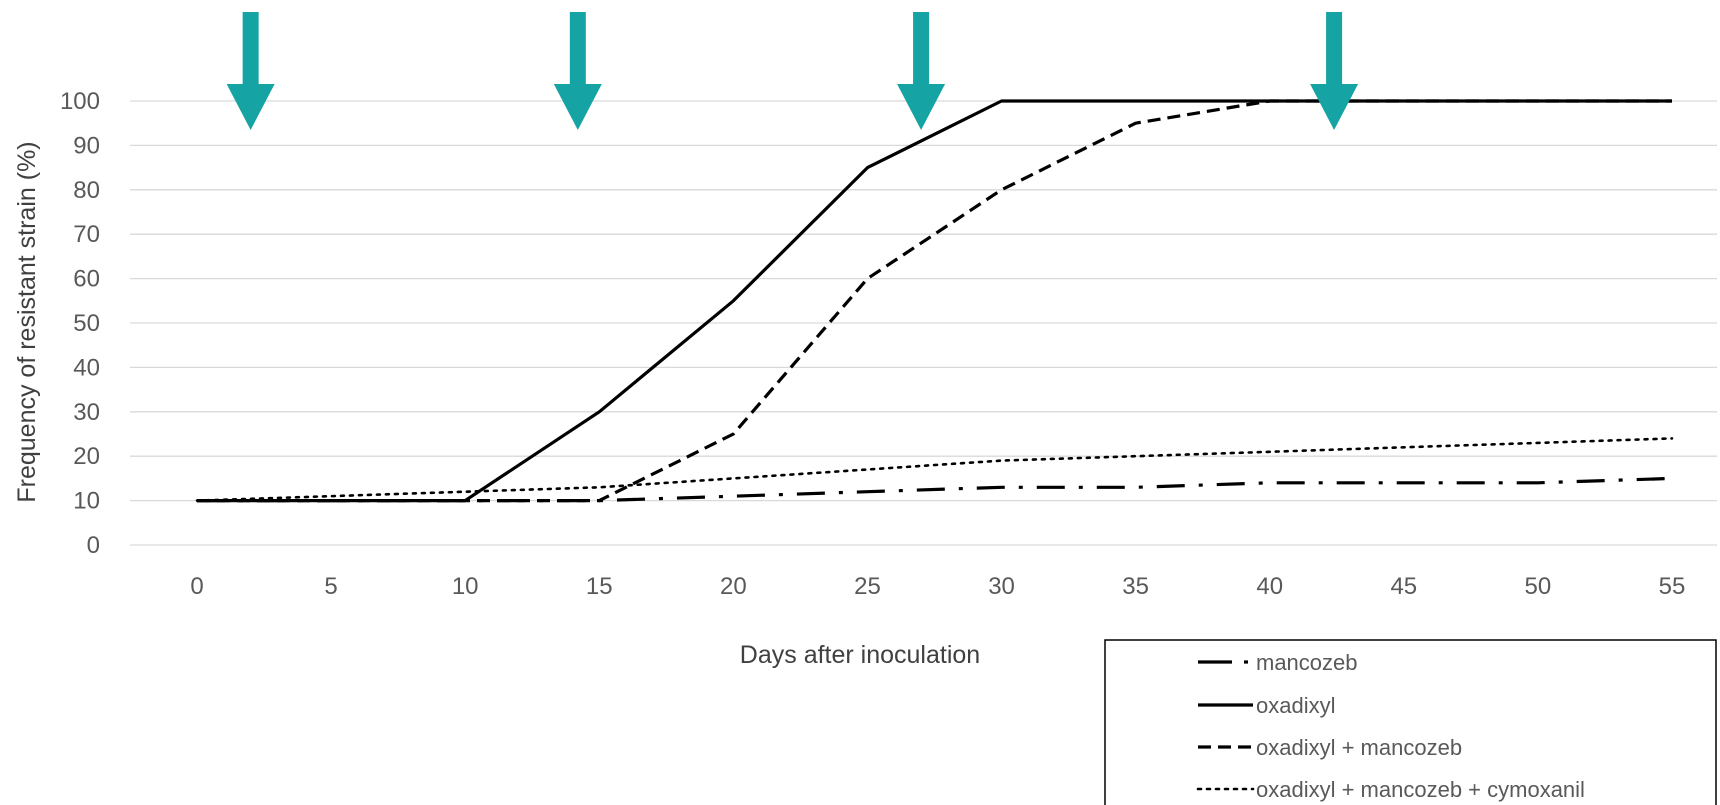 Image resolution: width=1720 pixels, height=805 pixels. Describe the element at coordinates (1420, 789) in the screenshot. I see `legend-label-oxadixyl-mancozeb-cymoxanil: oxadixyl + mancozeb + cymoxanil` at that location.